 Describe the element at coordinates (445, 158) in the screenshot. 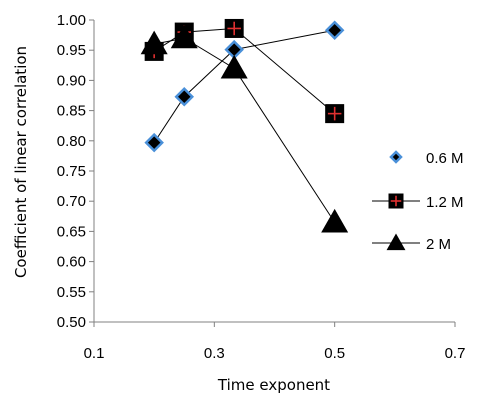

I see `legend-label: 0.6 M` at that location.